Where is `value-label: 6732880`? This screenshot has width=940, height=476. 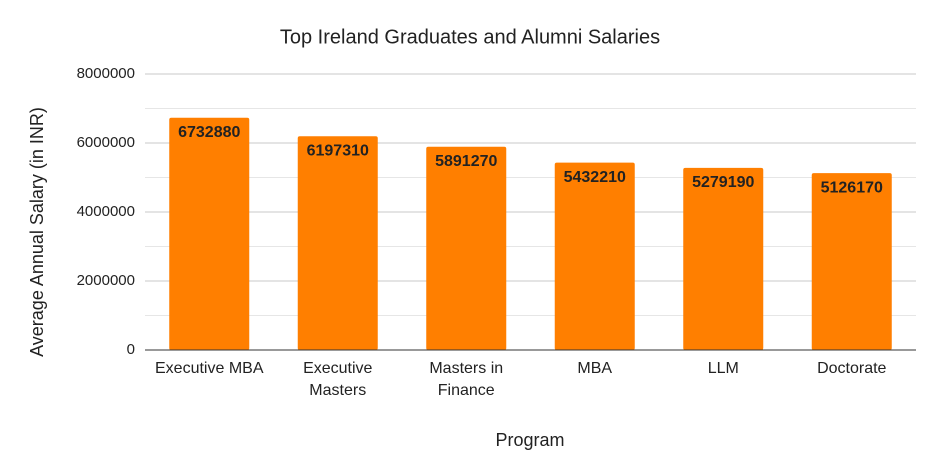 value-label: 6732880 is located at coordinates (209, 132).